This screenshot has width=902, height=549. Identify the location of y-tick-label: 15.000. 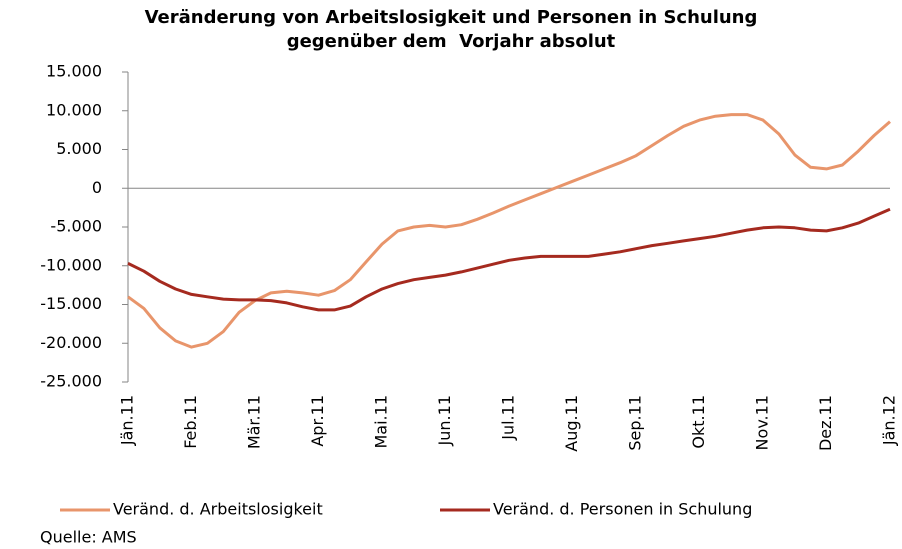
(74, 71).